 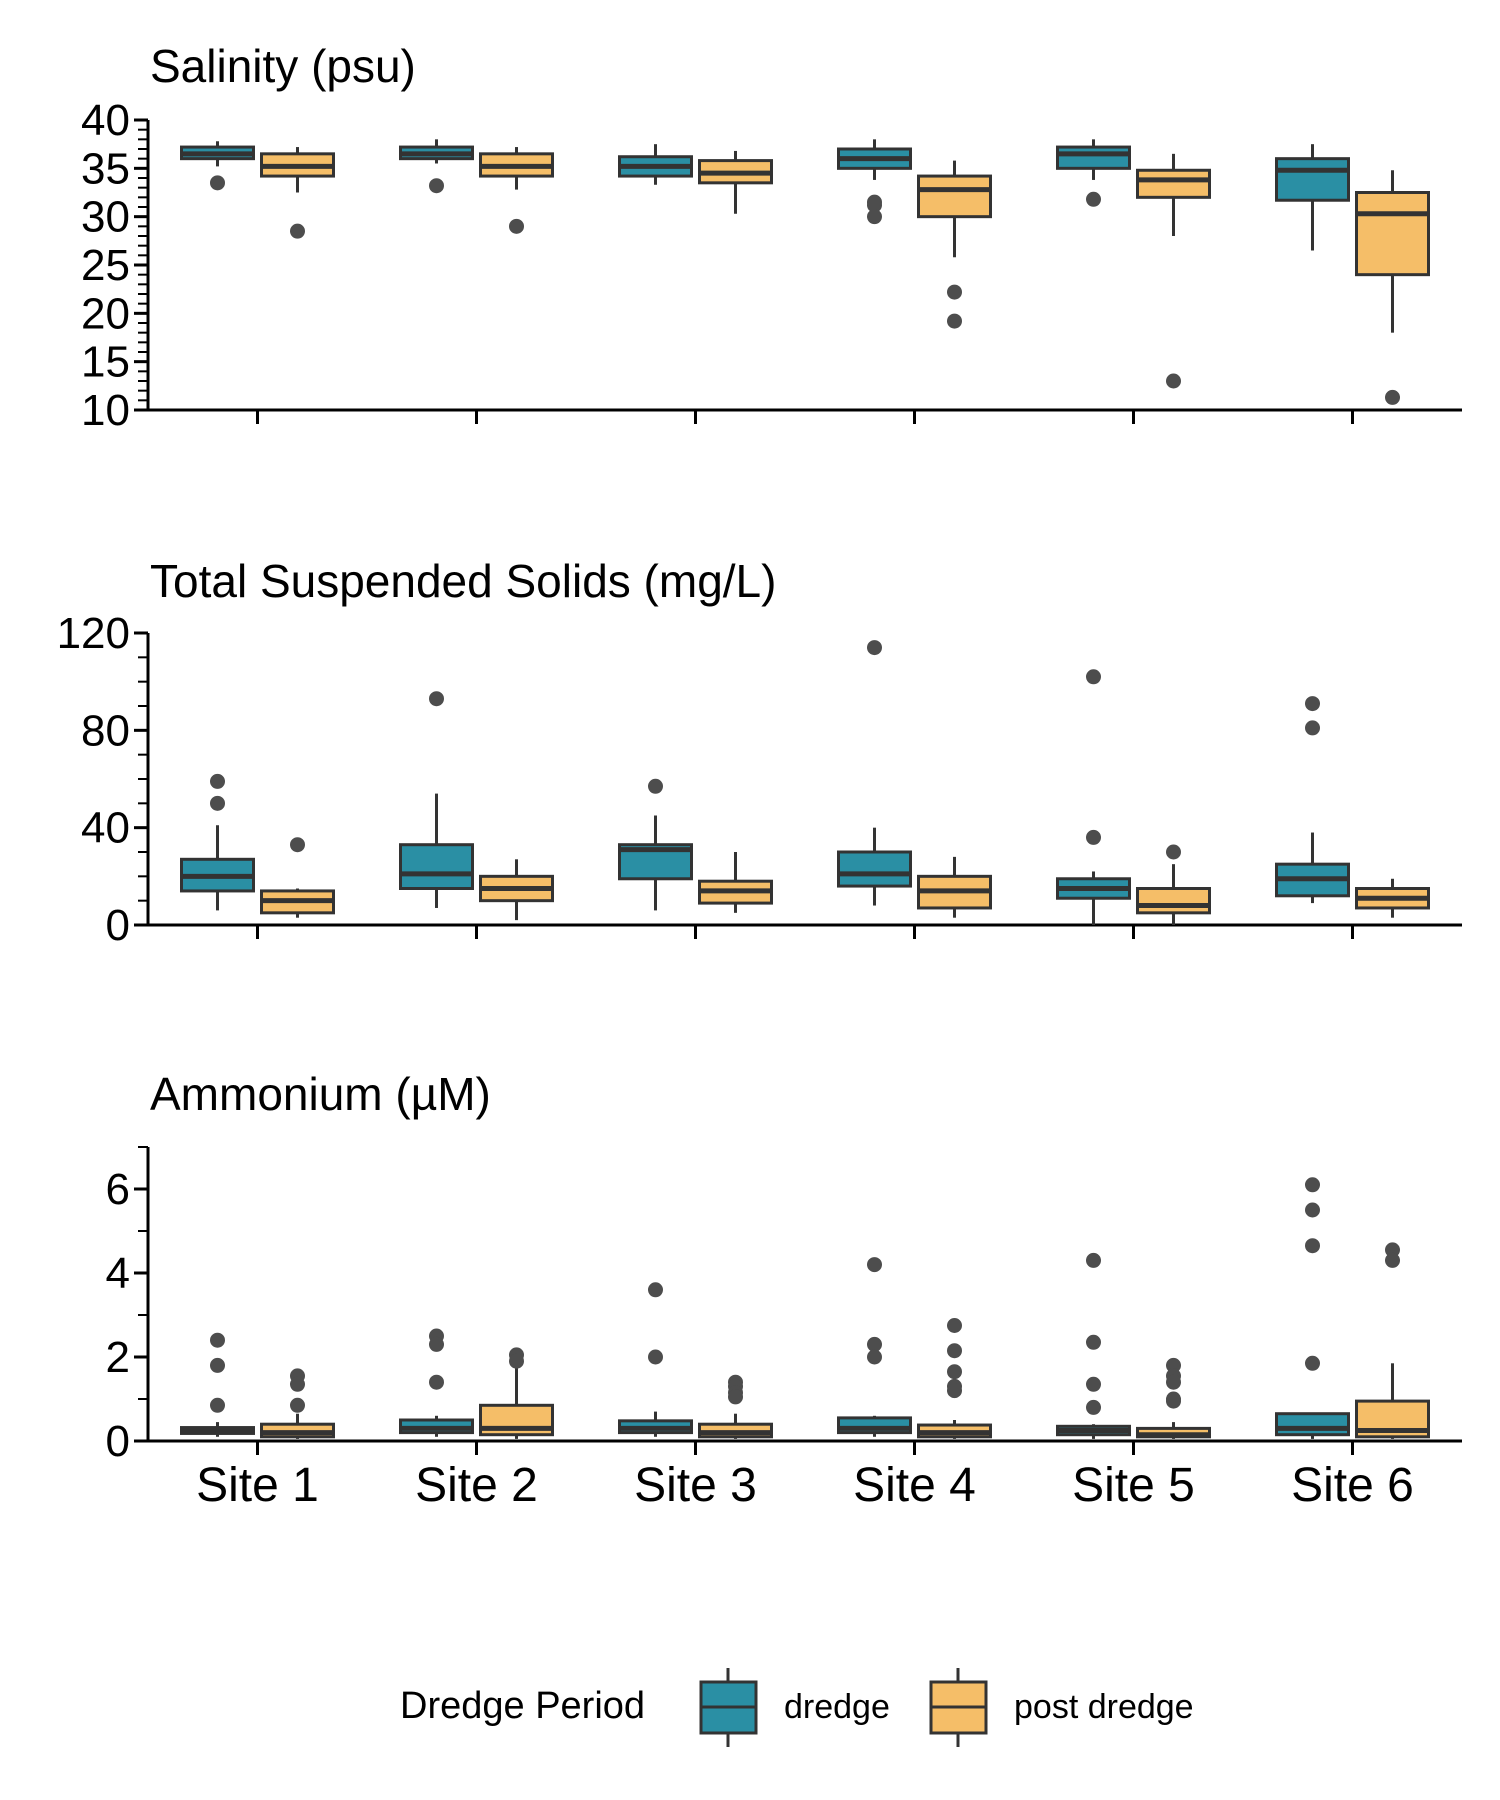 I want to click on y-tick-label: 80, so click(x=105, y=730).